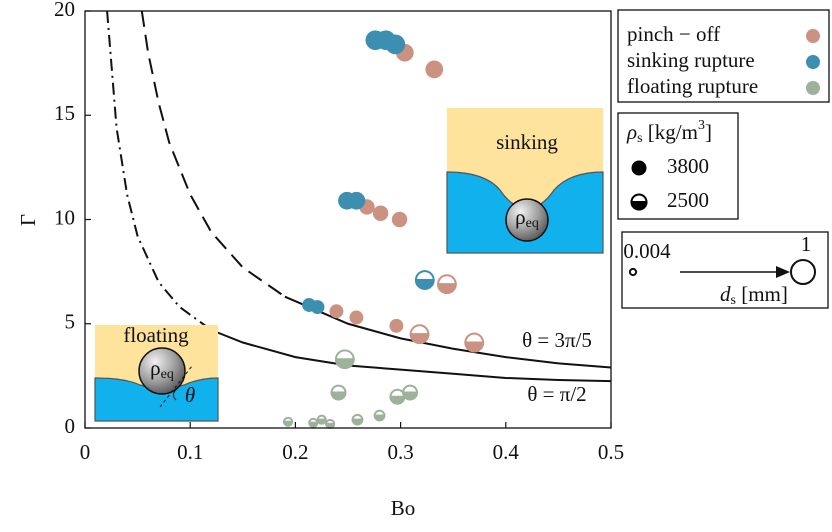 This screenshot has width=832, height=532. Describe the element at coordinates (403, 508) in the screenshot. I see `x-axis-label: Bo` at that location.